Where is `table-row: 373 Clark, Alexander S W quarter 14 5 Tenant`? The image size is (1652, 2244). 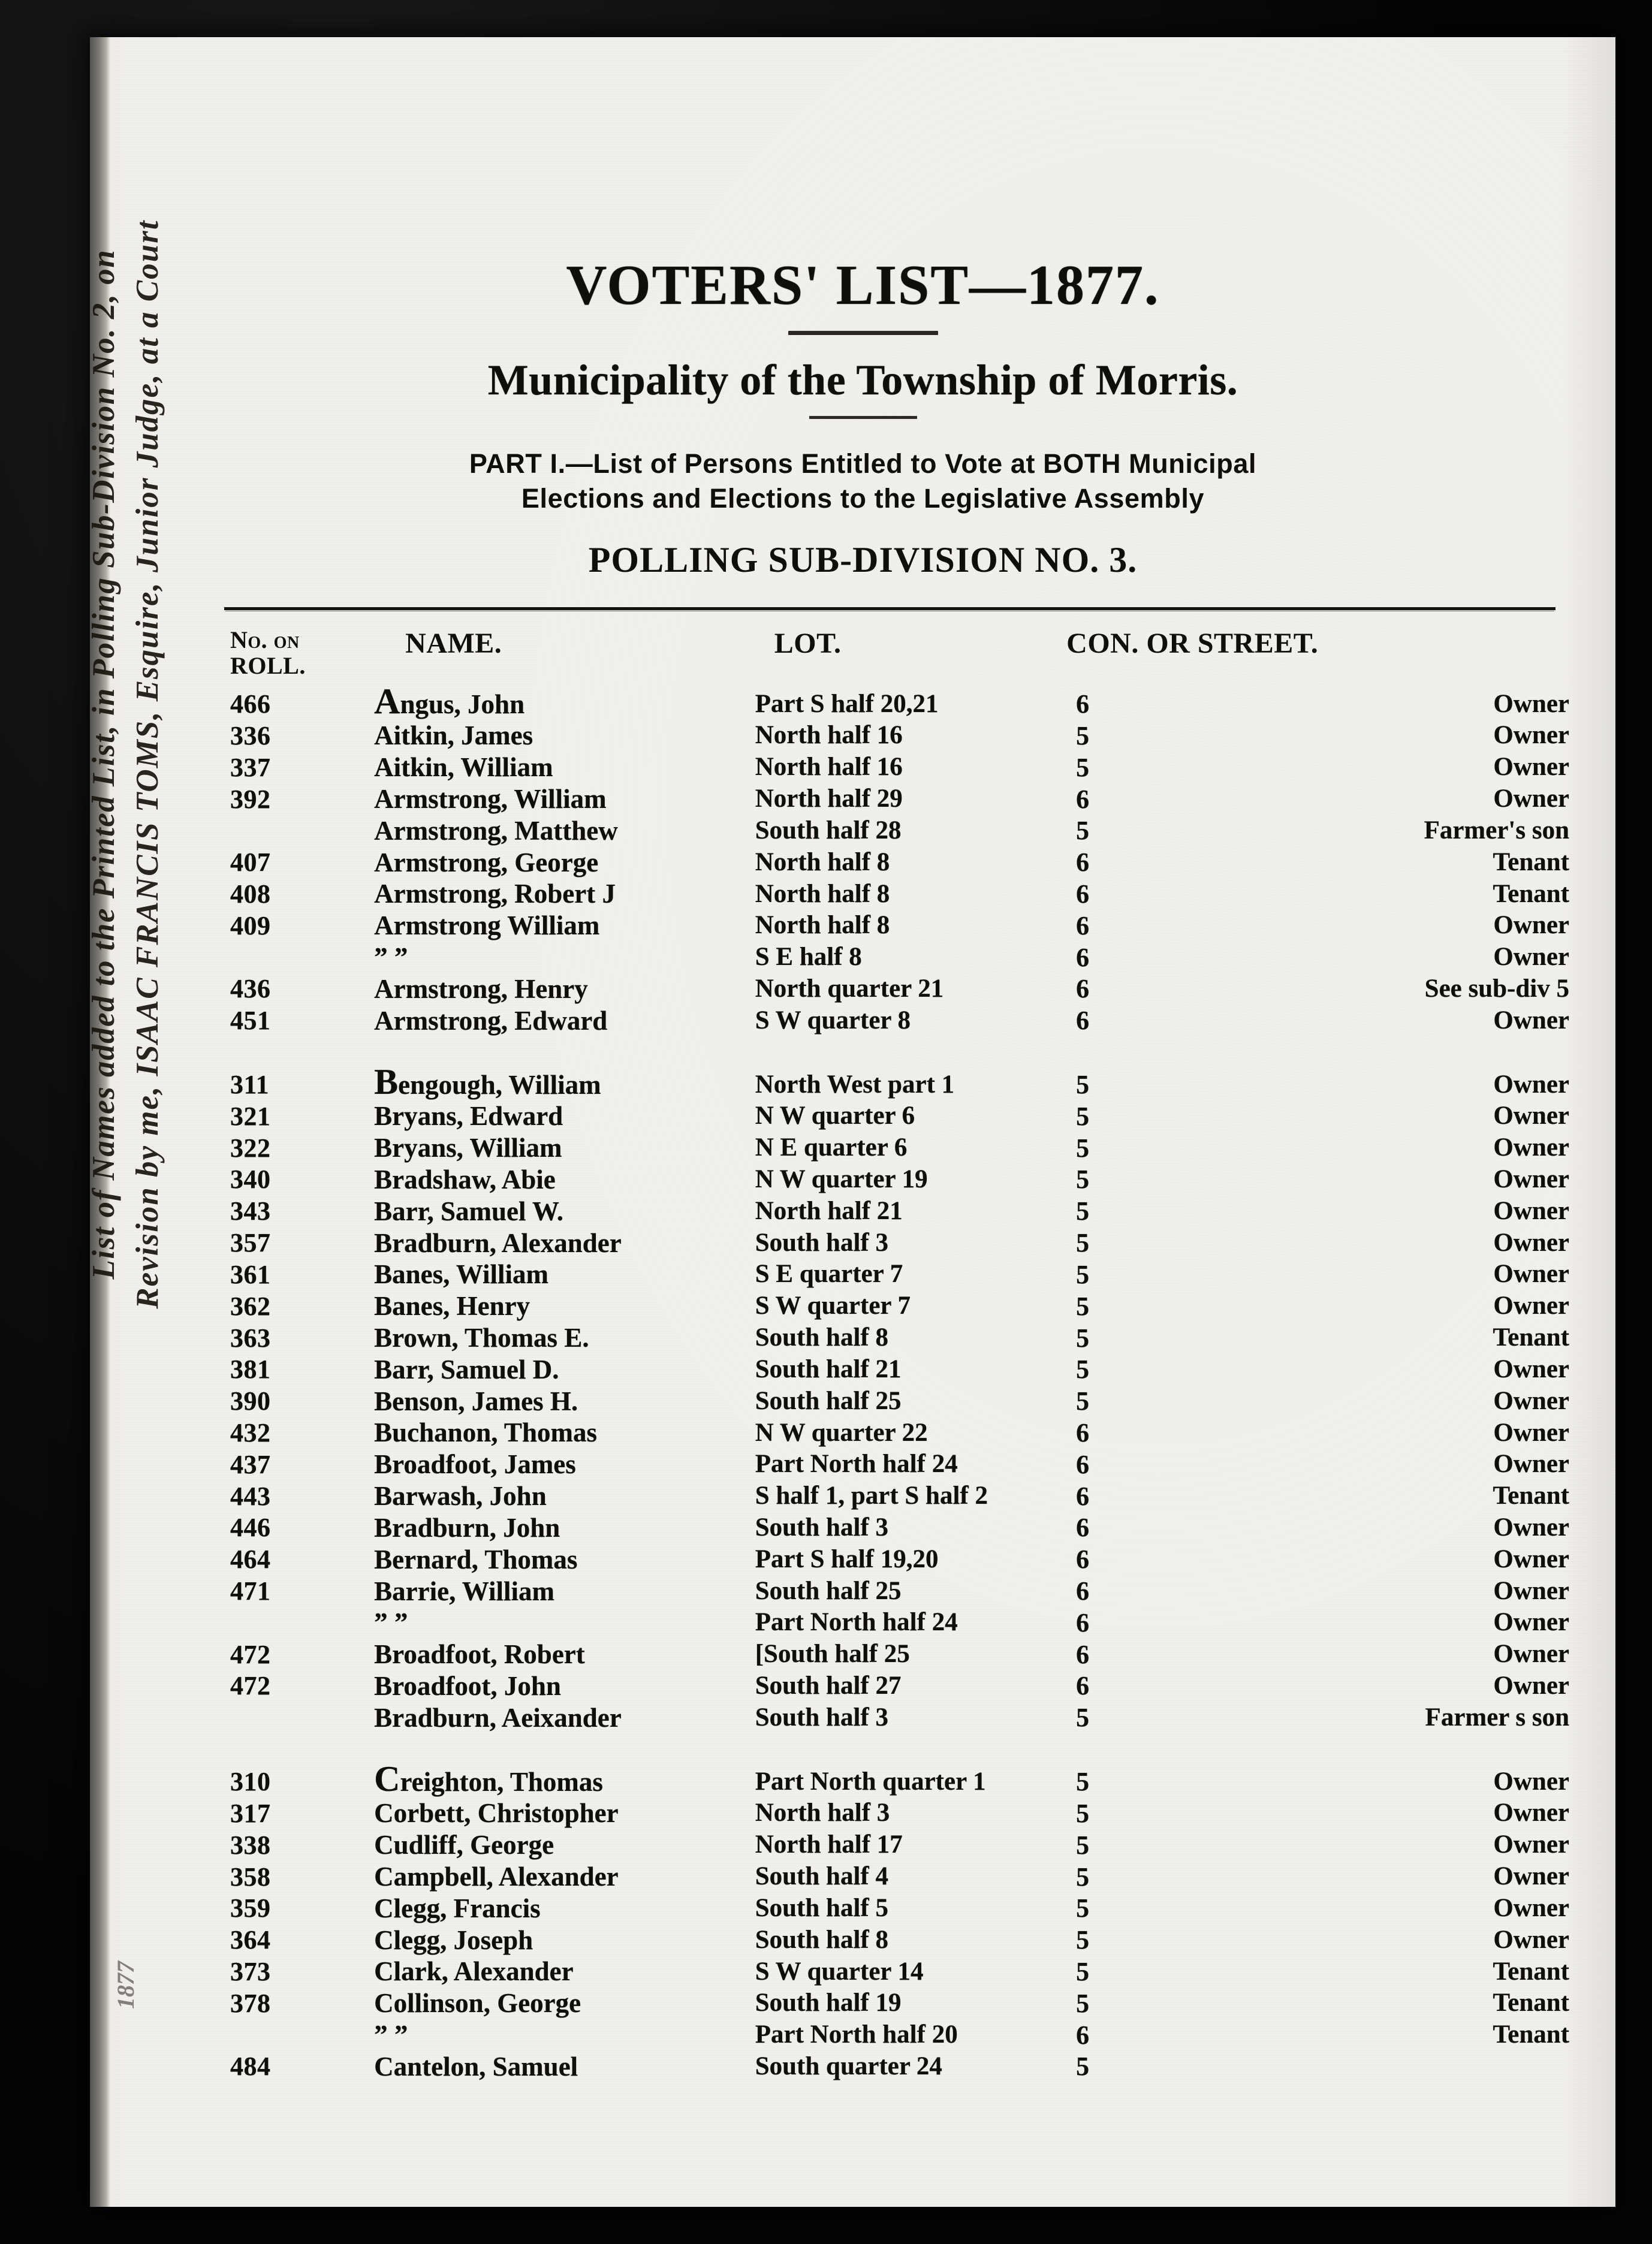
table-row: 373 Clark, Alexander S W quarter 14 5 Tenant is located at coordinates (901, 1971).